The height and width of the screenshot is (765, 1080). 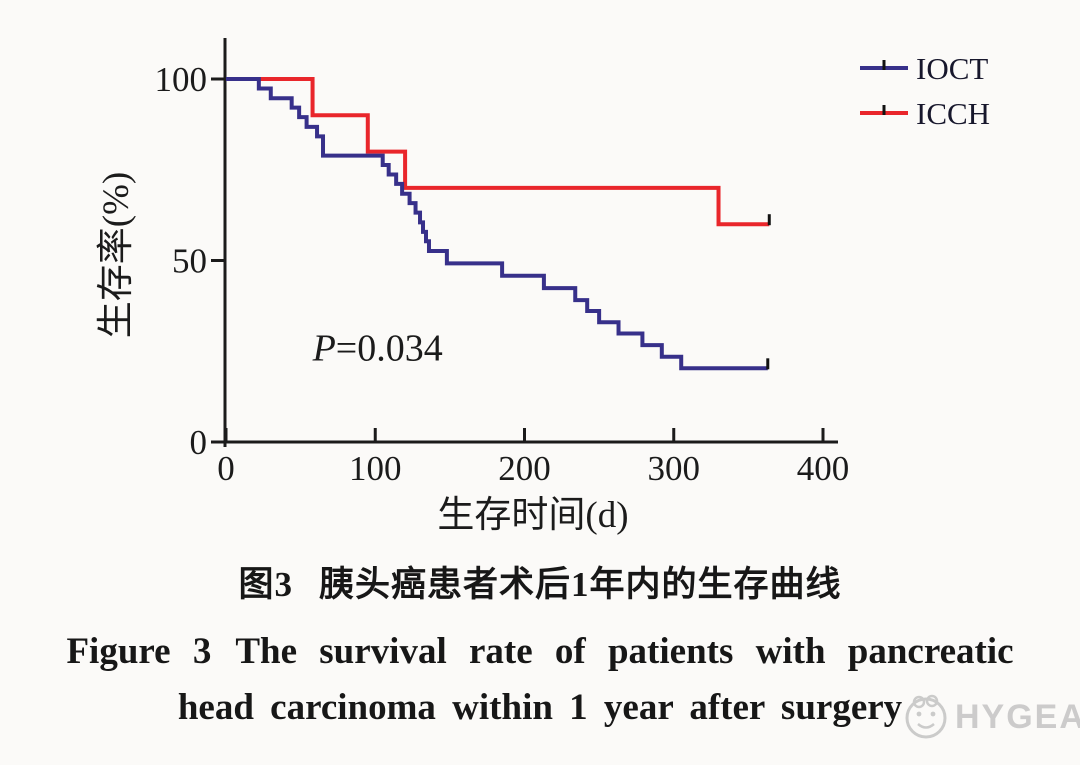 I want to click on x-tick-label-200: 200, so click(x=524, y=468).